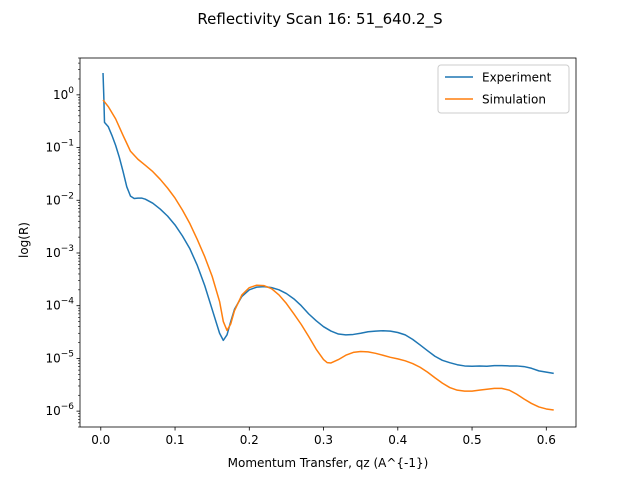  Describe the element at coordinates (546, 440) in the screenshot. I see `x-tick-label: 0.6` at that location.